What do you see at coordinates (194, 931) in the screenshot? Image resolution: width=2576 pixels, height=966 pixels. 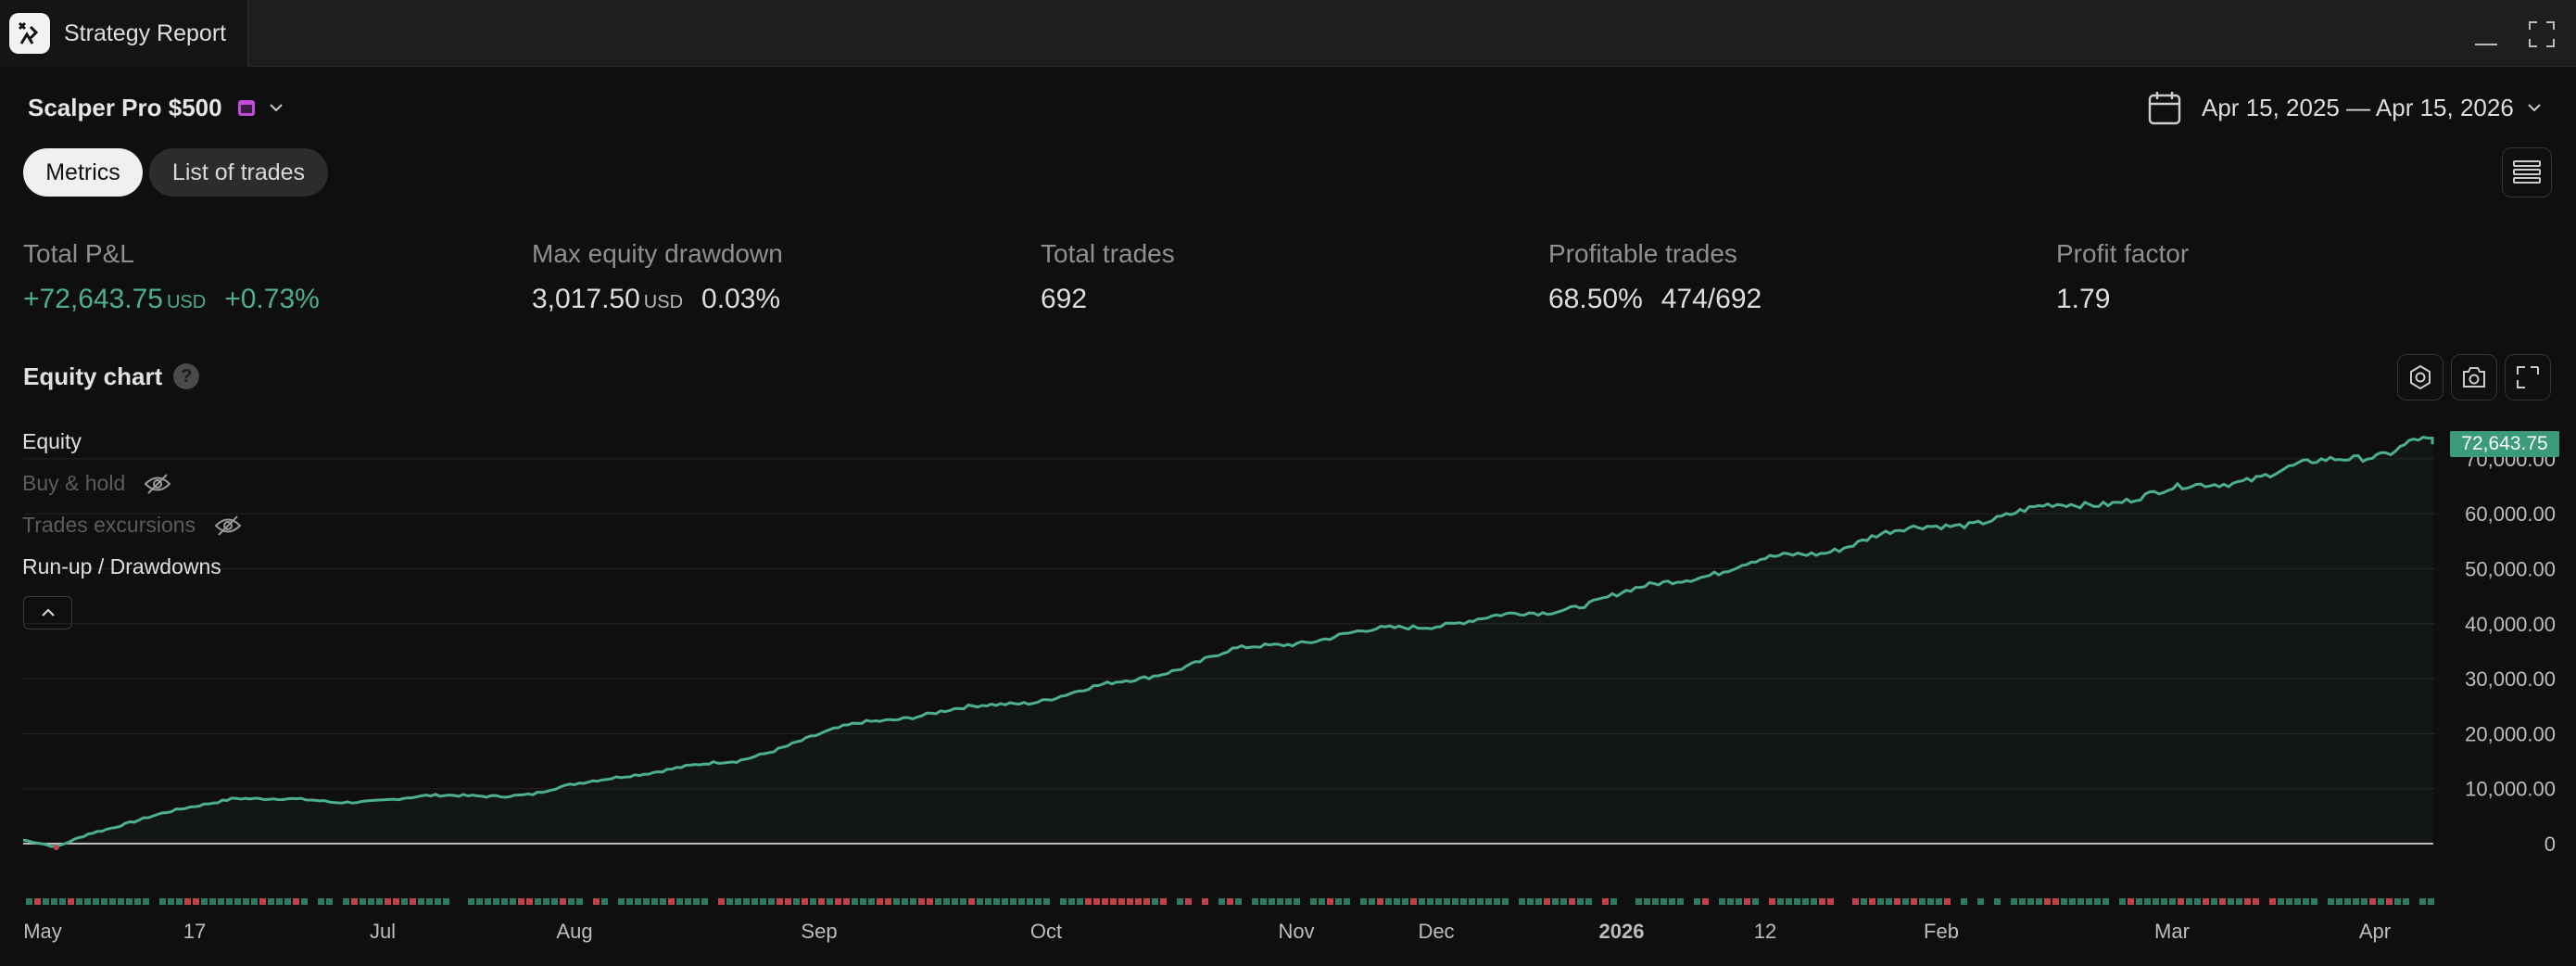 I see `x-tick-label: 17` at bounding box center [194, 931].